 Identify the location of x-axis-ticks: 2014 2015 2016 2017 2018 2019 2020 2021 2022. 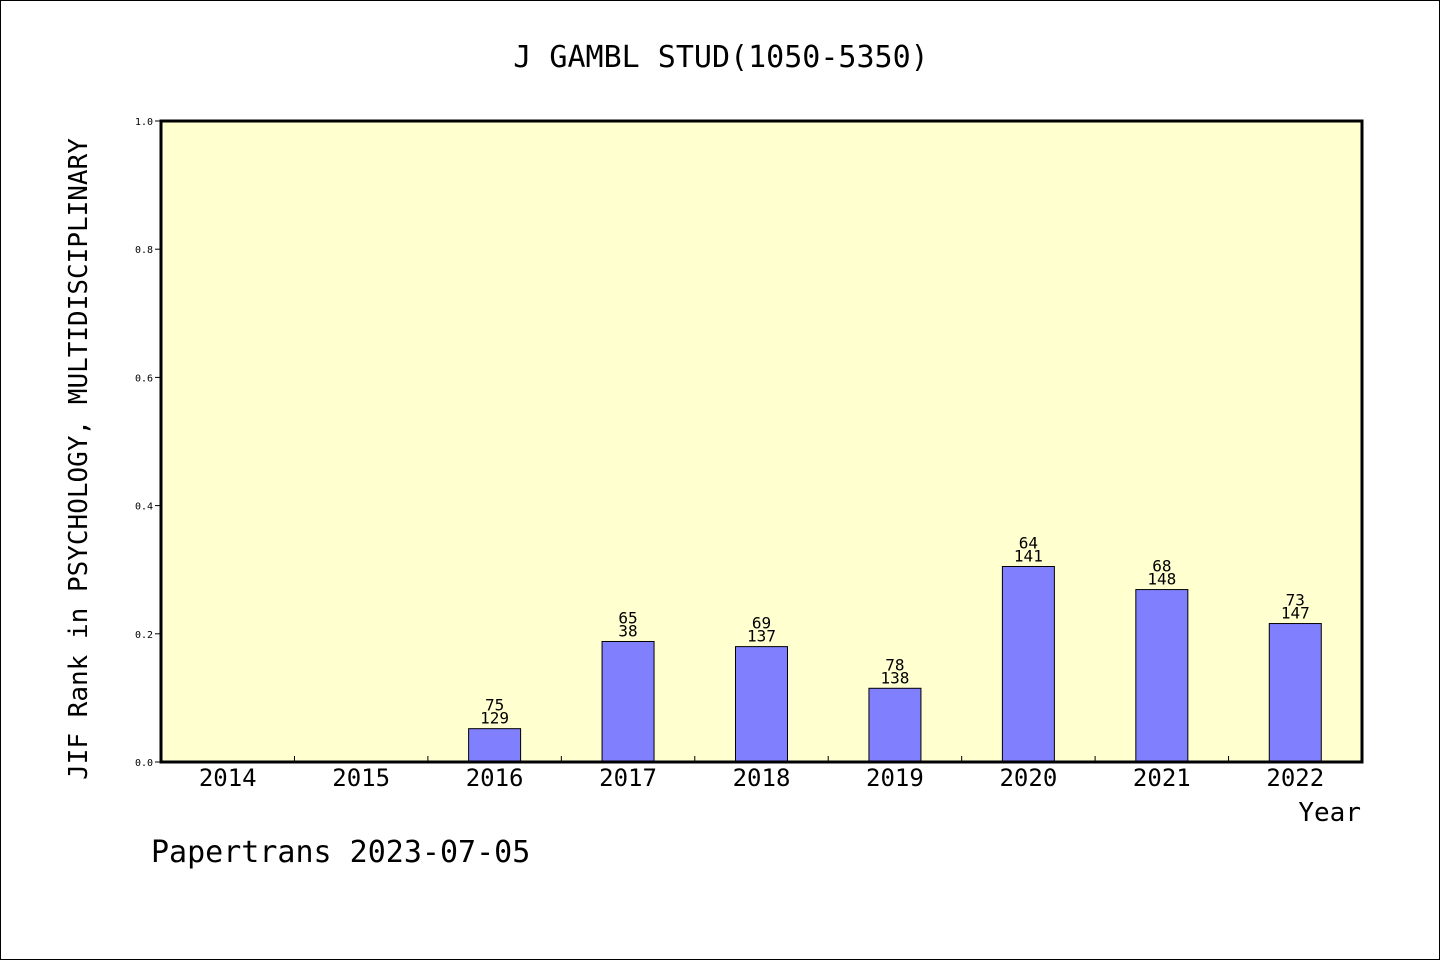
(761, 774).